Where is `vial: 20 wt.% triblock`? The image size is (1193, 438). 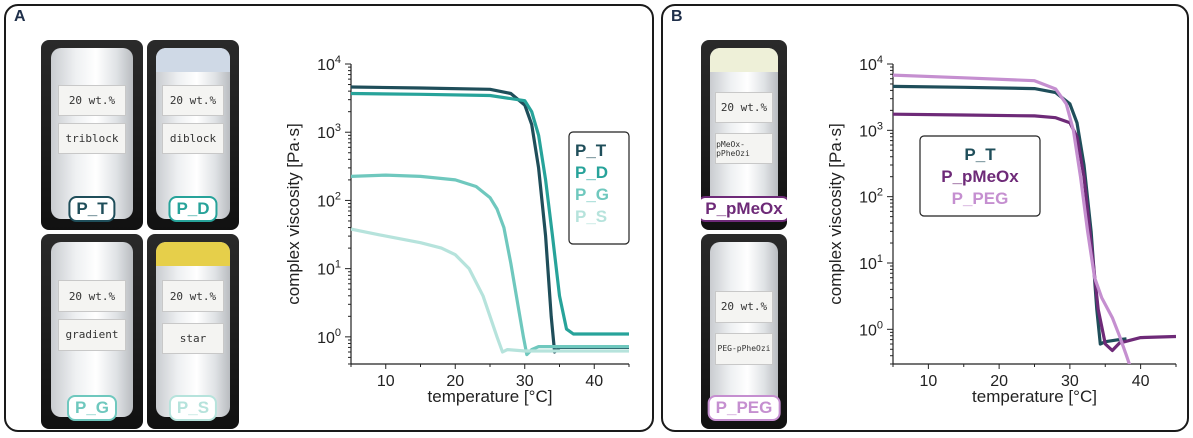
vial: 20 wt.% triblock is located at coordinates (92, 133).